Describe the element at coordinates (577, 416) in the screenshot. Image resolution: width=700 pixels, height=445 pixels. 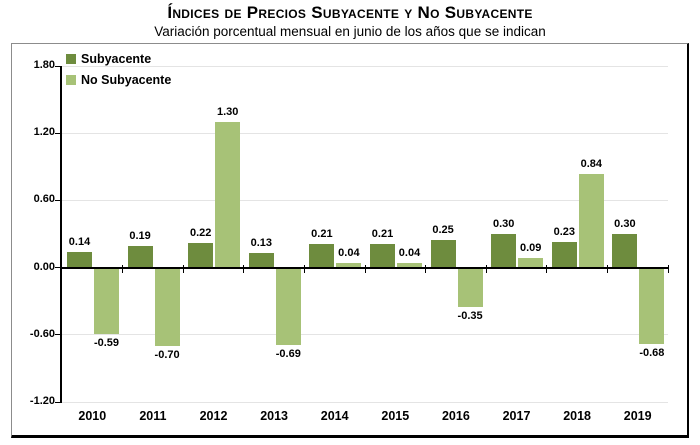
I see `x-axis-label: 2018` at that location.